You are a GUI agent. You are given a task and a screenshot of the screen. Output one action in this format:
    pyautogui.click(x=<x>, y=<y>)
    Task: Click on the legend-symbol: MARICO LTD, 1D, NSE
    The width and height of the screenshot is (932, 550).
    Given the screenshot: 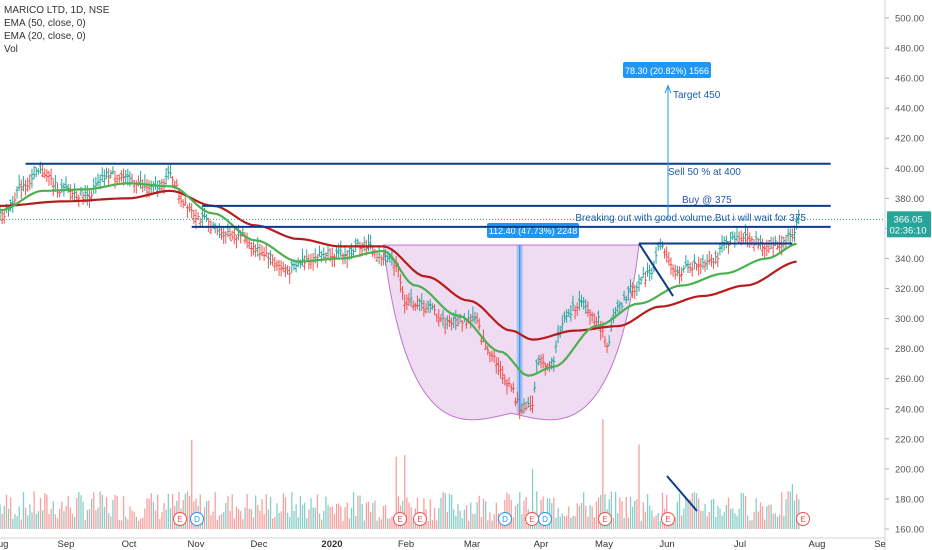 What is the action you would take?
    pyautogui.click(x=57, y=10)
    